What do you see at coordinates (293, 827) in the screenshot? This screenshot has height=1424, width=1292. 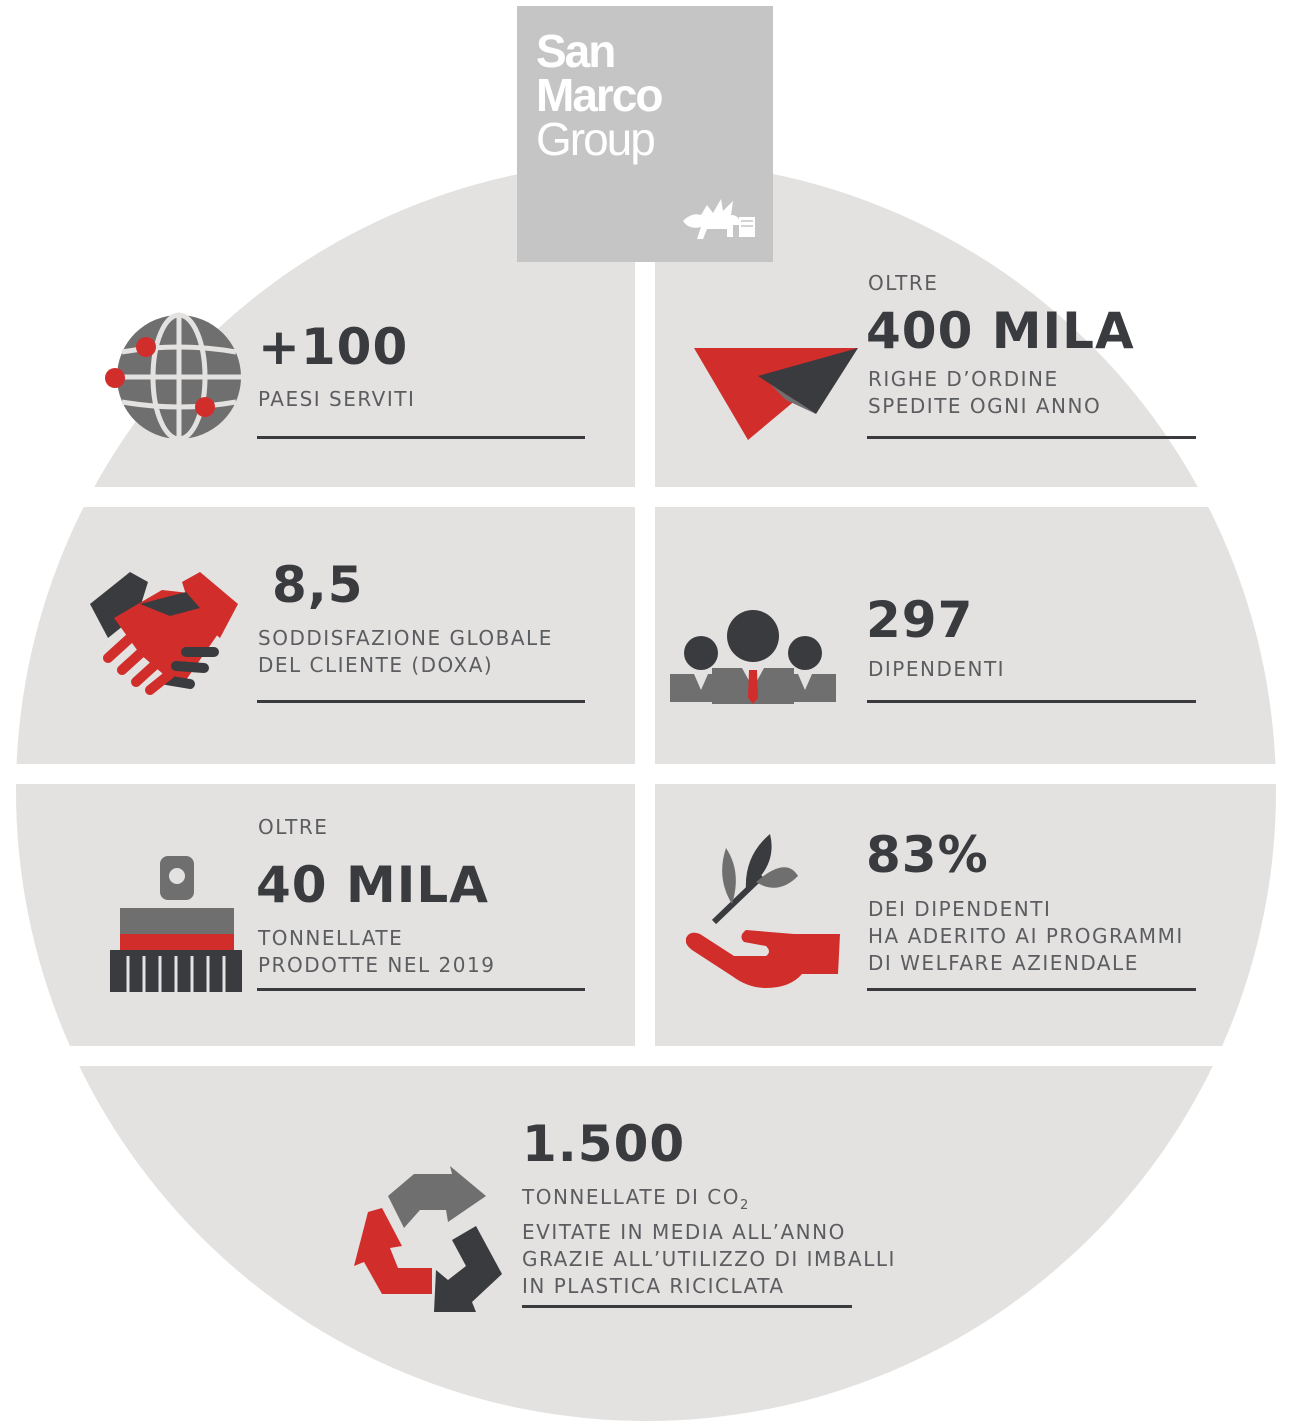 I see `tons-prefix: OLTRE` at bounding box center [293, 827].